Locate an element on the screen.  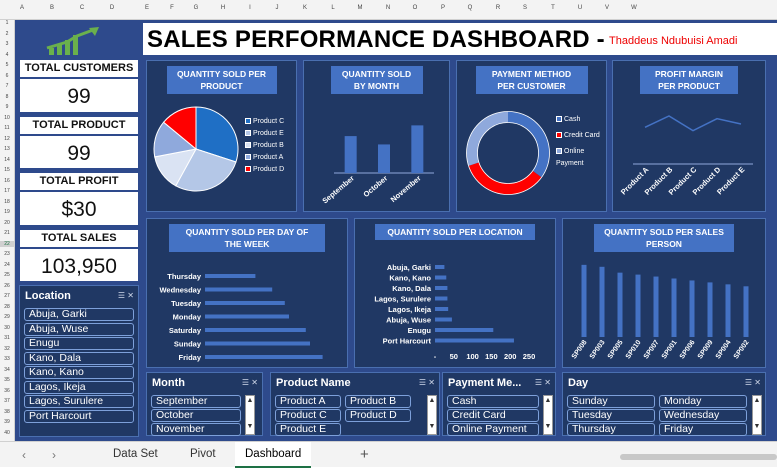
column-header: U is located at coordinates (580, 8).